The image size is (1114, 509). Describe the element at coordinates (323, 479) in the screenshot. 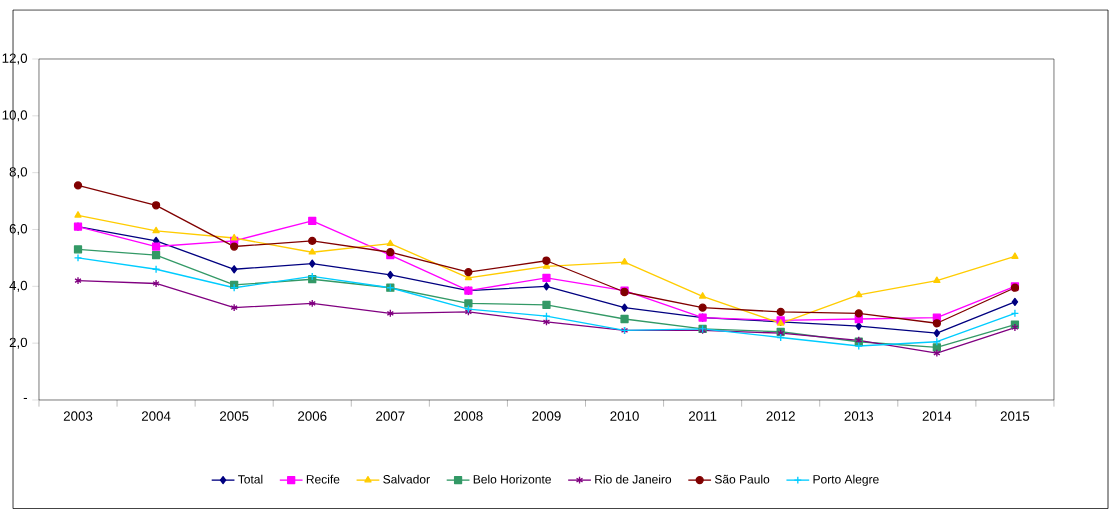

I see `legend-label: Recife` at that location.